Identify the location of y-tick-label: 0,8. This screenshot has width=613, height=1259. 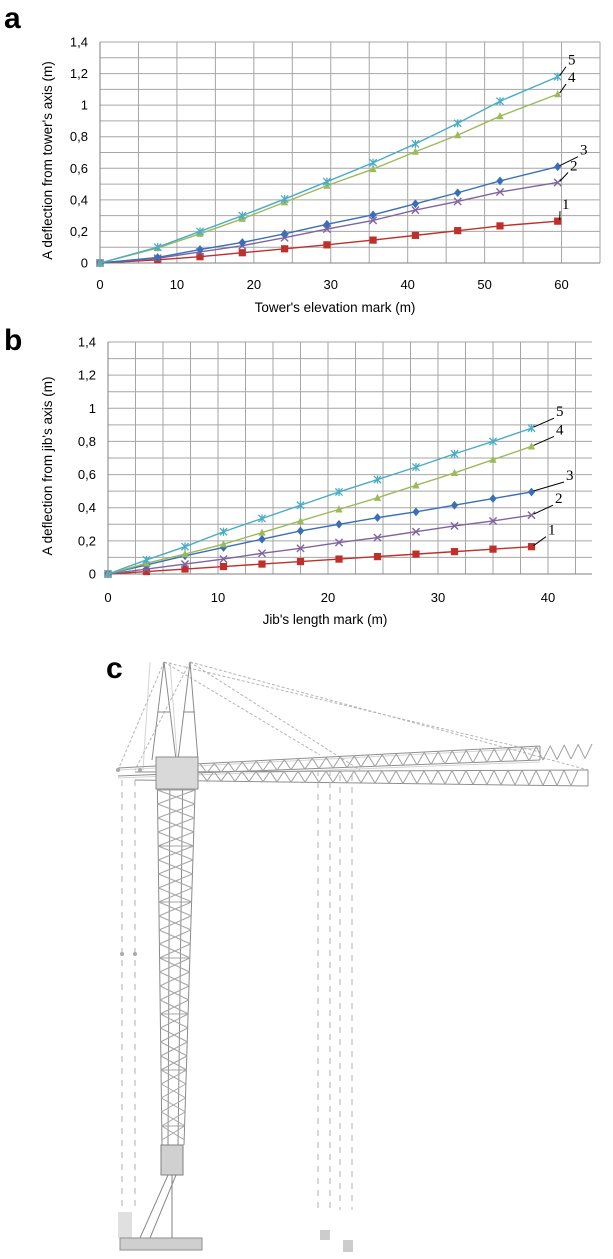
(79, 136).